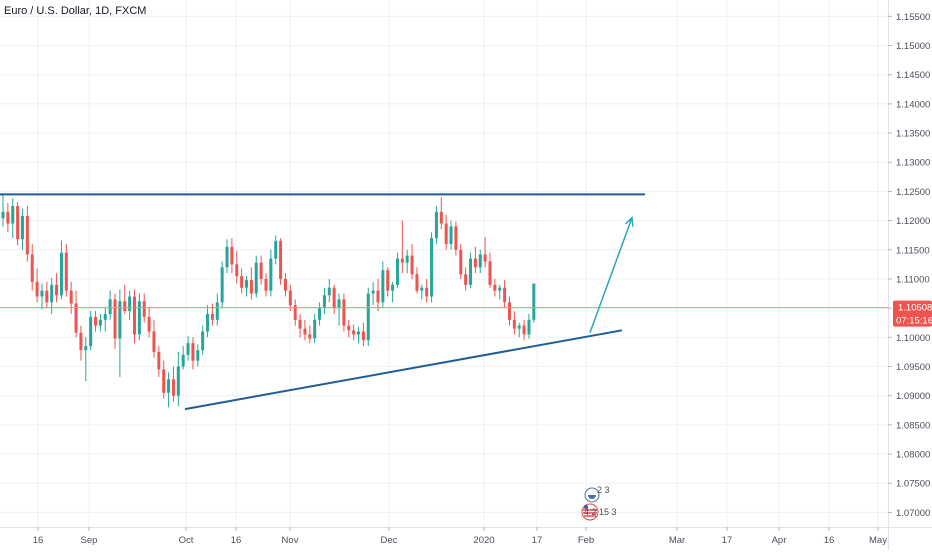  Describe the element at coordinates (290, 540) in the screenshot. I see `time-tick-label: Nov` at that location.